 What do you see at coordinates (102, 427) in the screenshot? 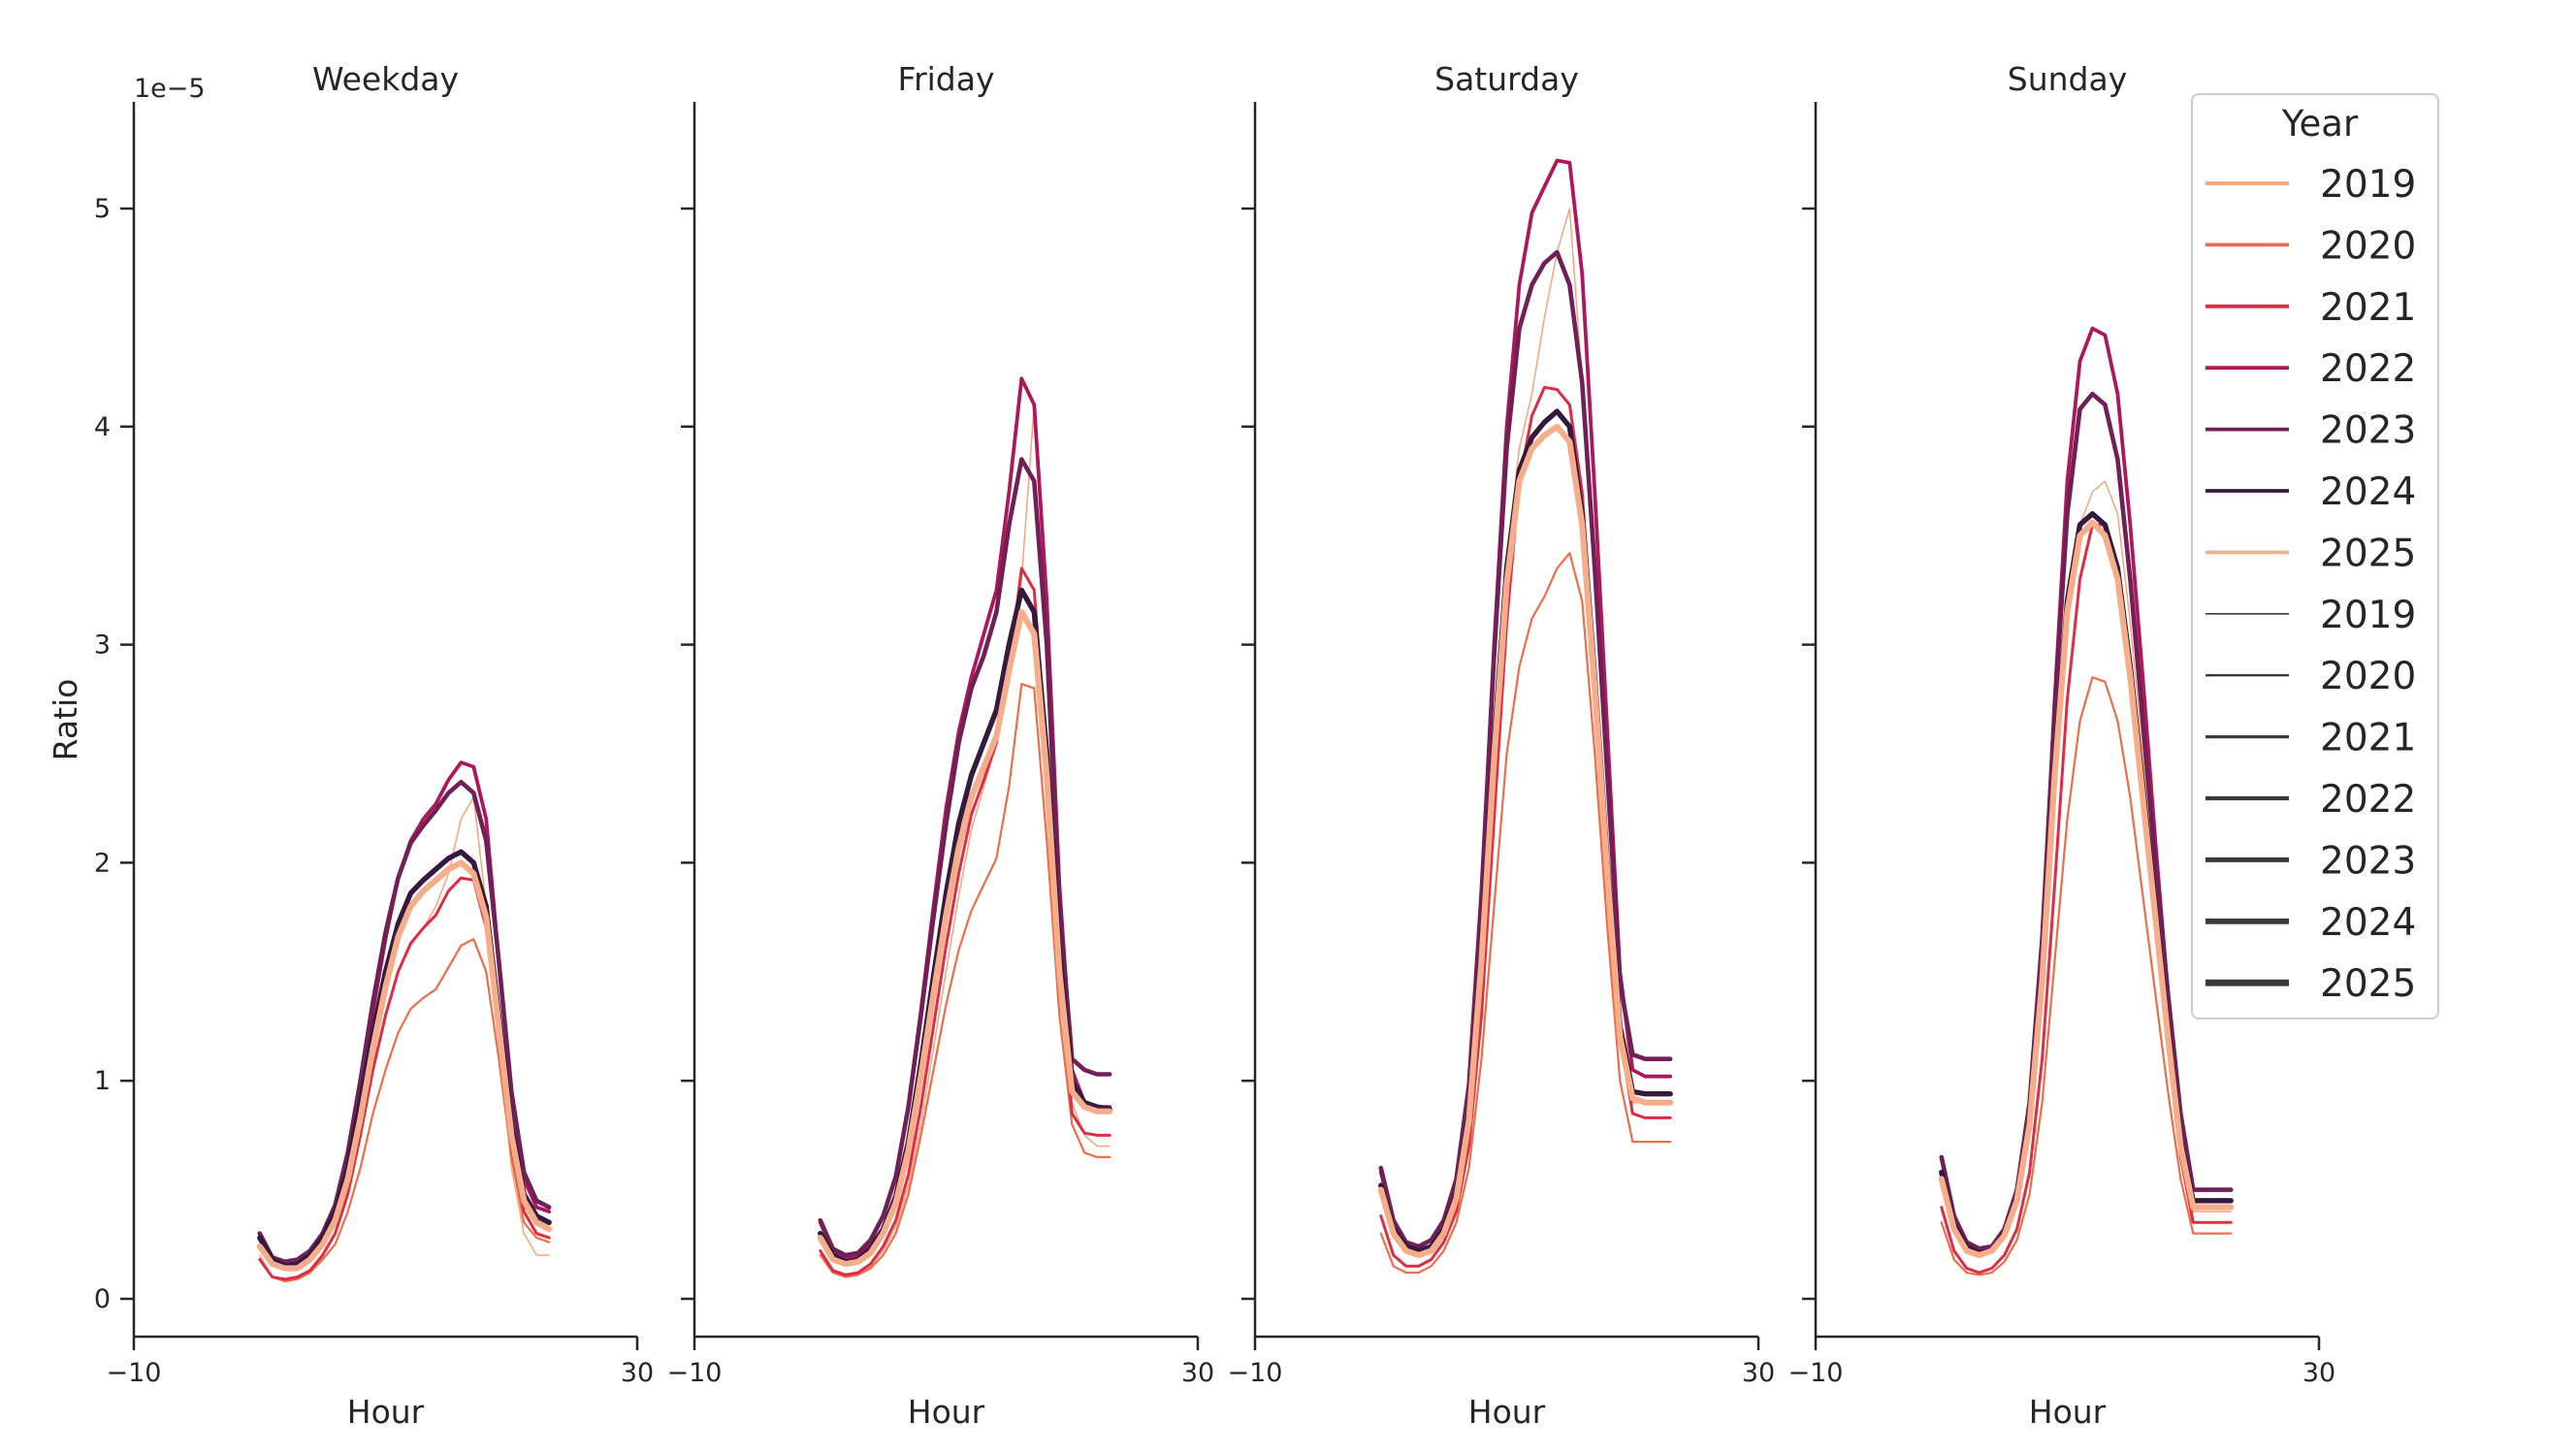
I see `y-tick-label: 4` at bounding box center [102, 427].